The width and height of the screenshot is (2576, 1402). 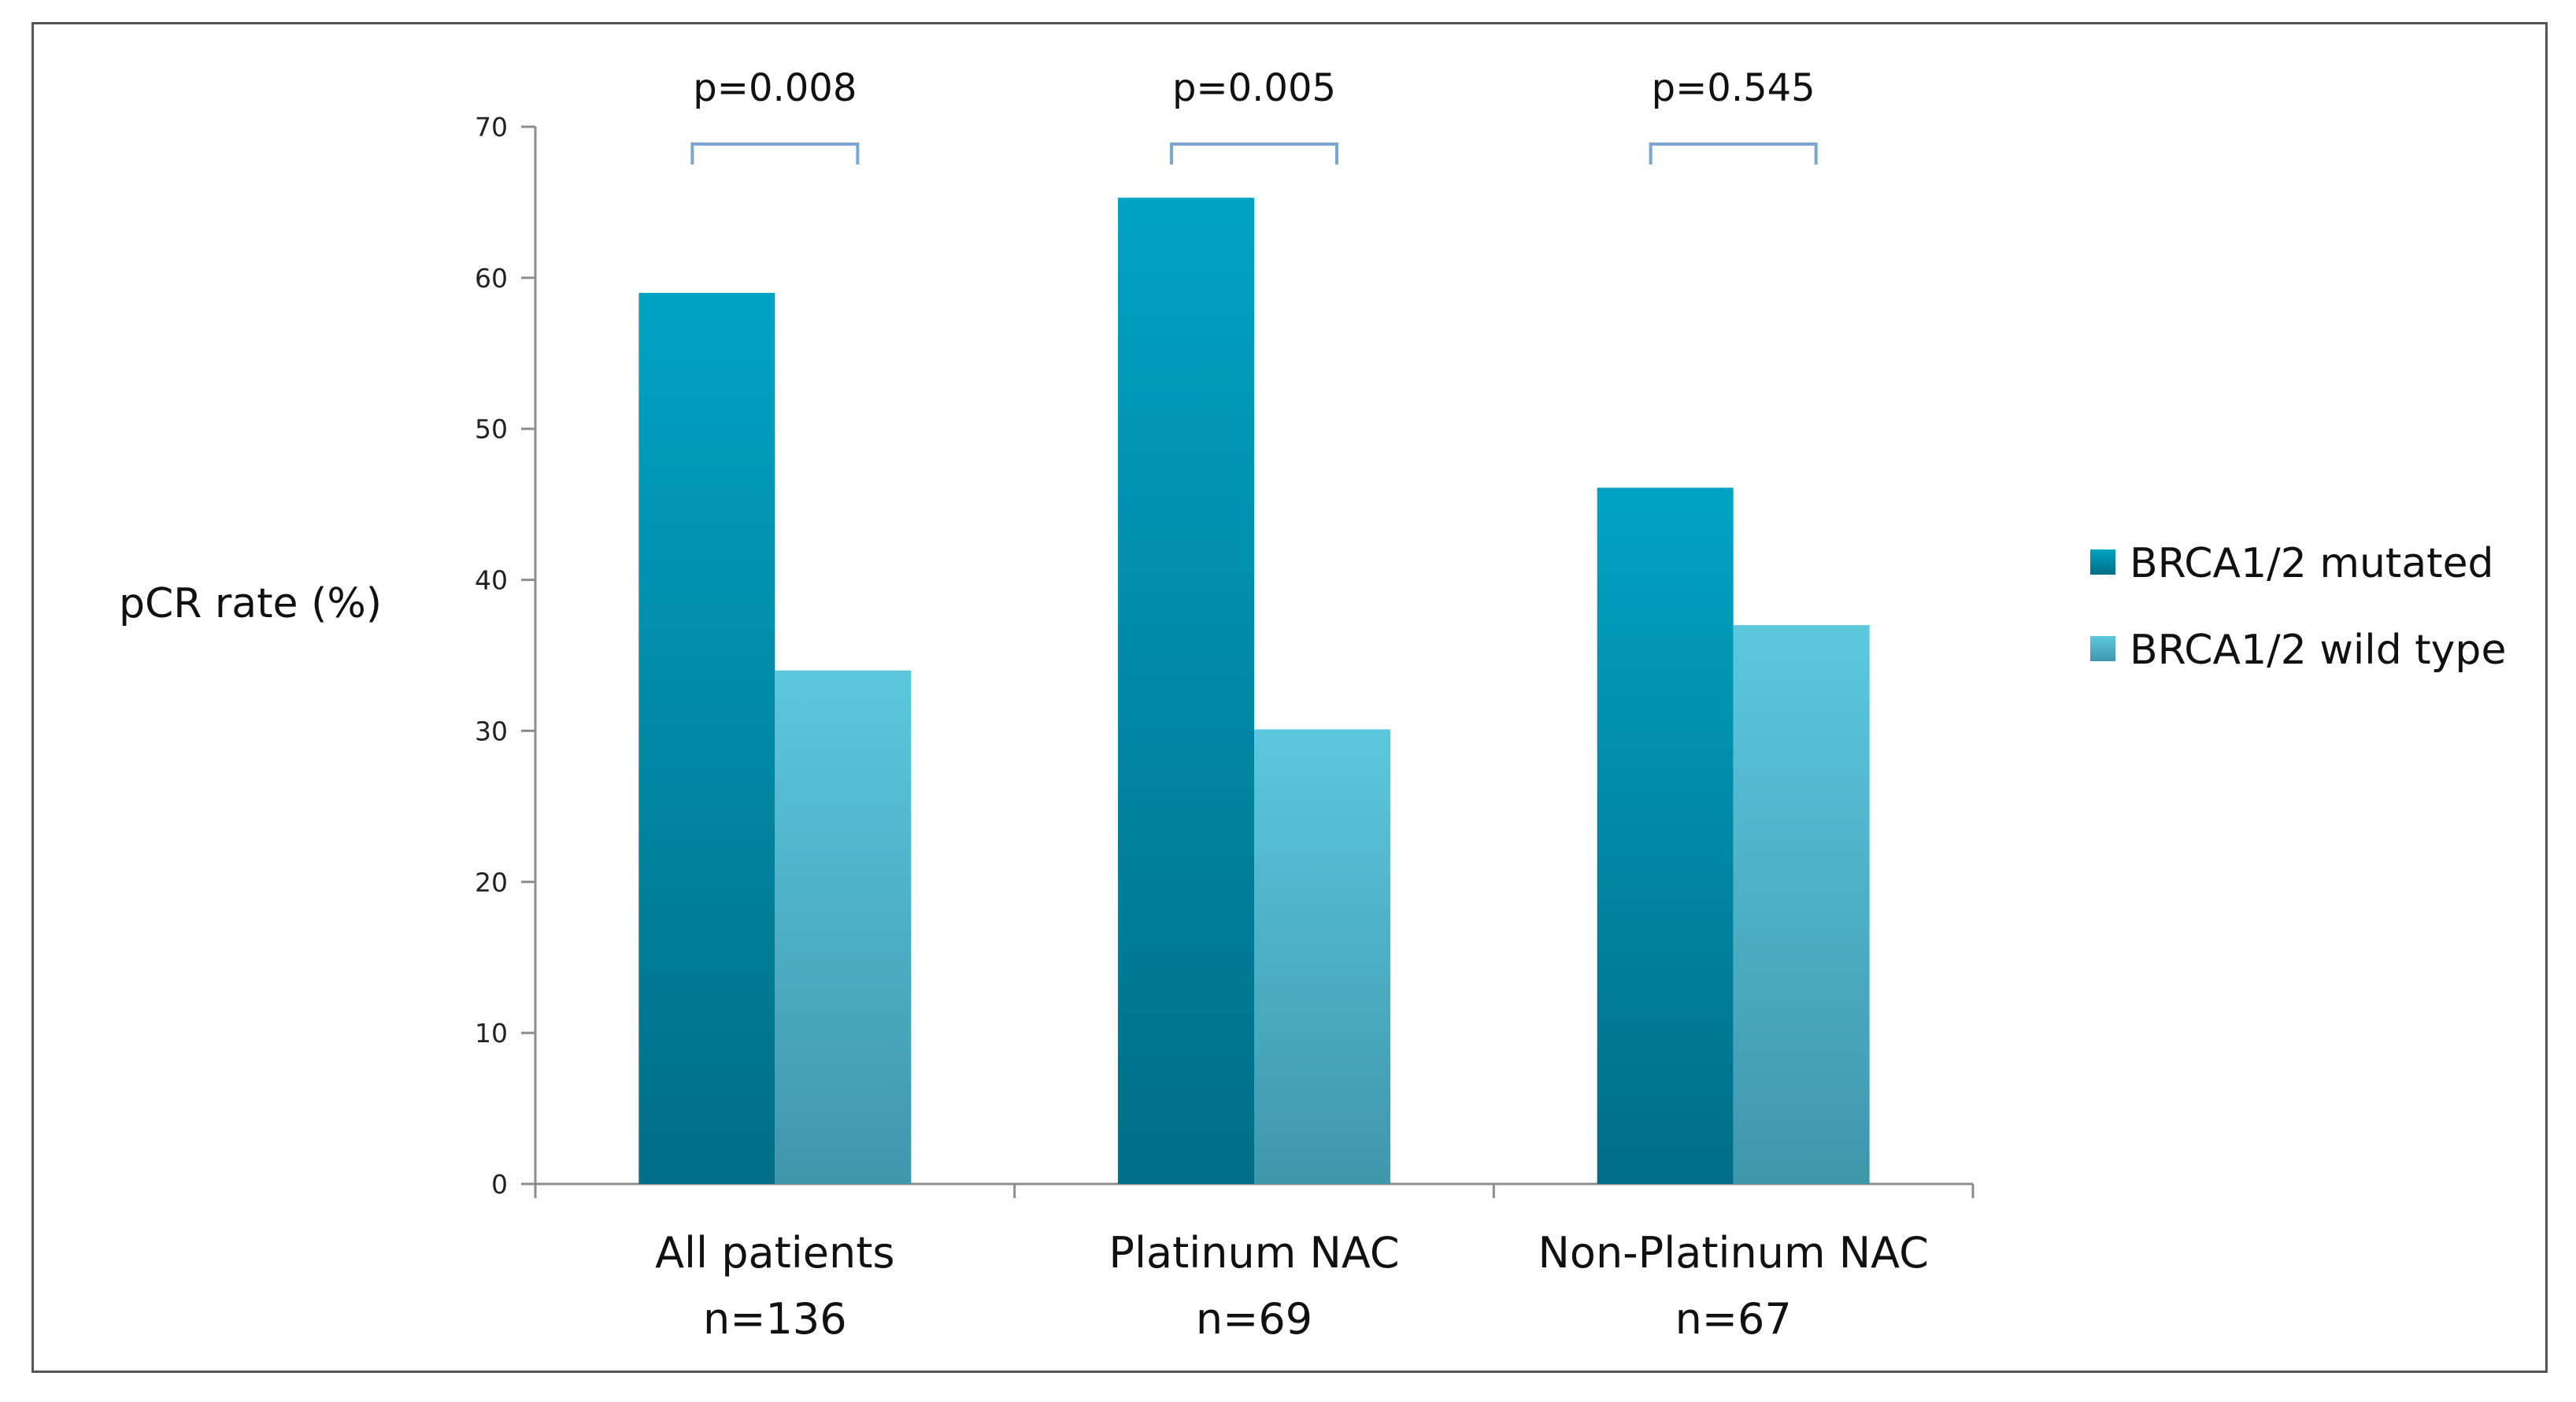 What do you see at coordinates (1254, 1319) in the screenshot?
I see `category-n-label: n=69` at bounding box center [1254, 1319].